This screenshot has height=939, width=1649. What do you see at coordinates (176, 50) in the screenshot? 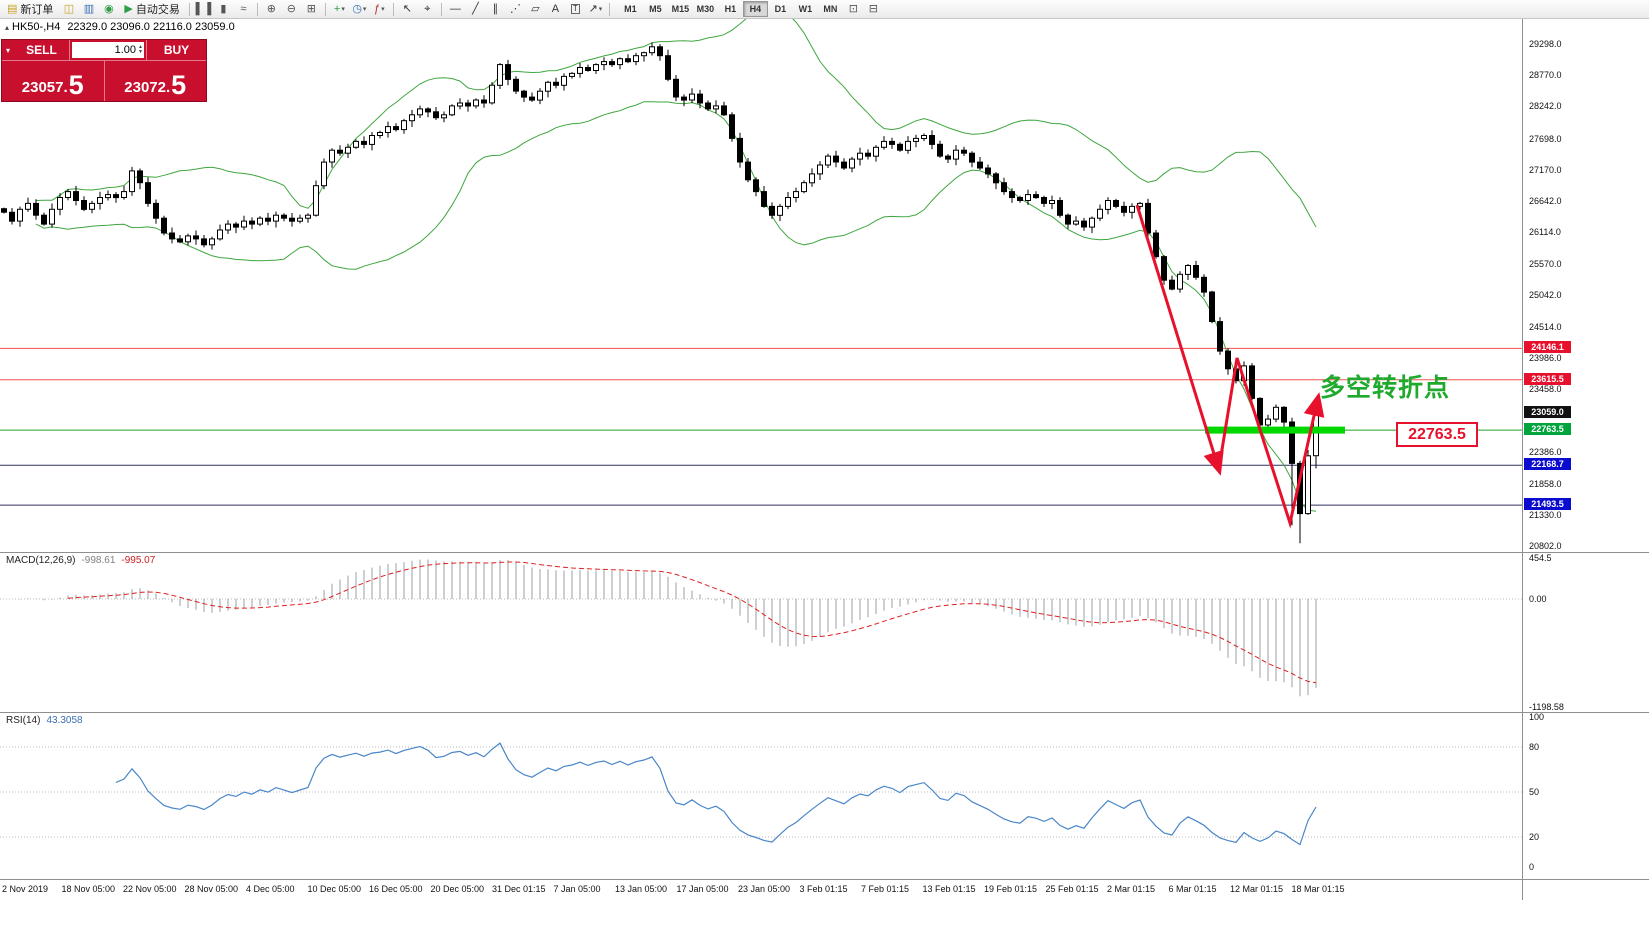
I see `buy-button: BUY` at bounding box center [176, 50].